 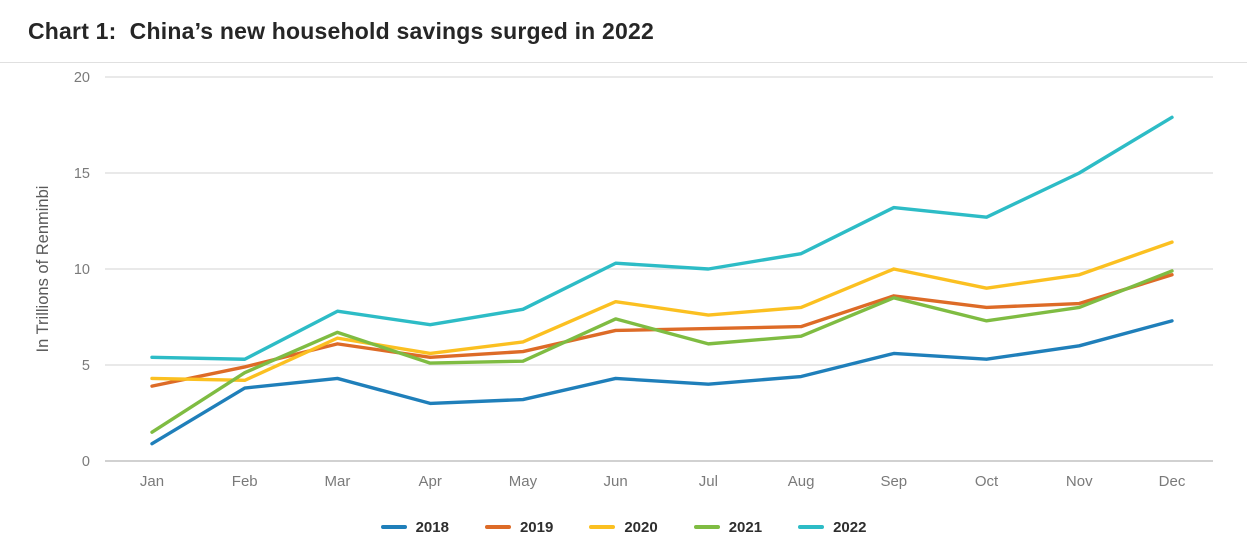 What do you see at coordinates (82, 270) in the screenshot?
I see `y-tick-label: 10` at bounding box center [82, 270].